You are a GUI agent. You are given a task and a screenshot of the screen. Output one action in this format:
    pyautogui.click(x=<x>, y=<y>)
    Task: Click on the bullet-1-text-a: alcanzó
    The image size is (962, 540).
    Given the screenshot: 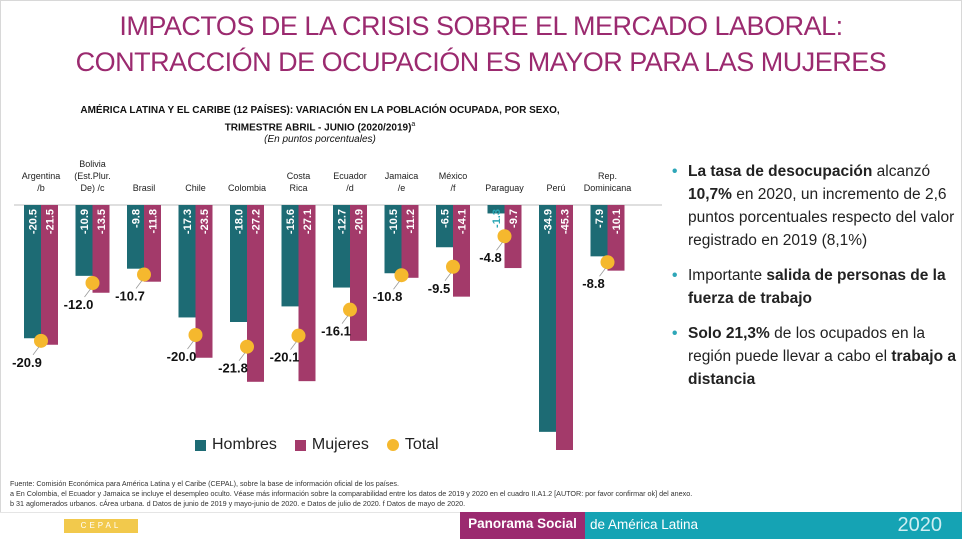 What is the action you would take?
    pyautogui.click(x=901, y=171)
    